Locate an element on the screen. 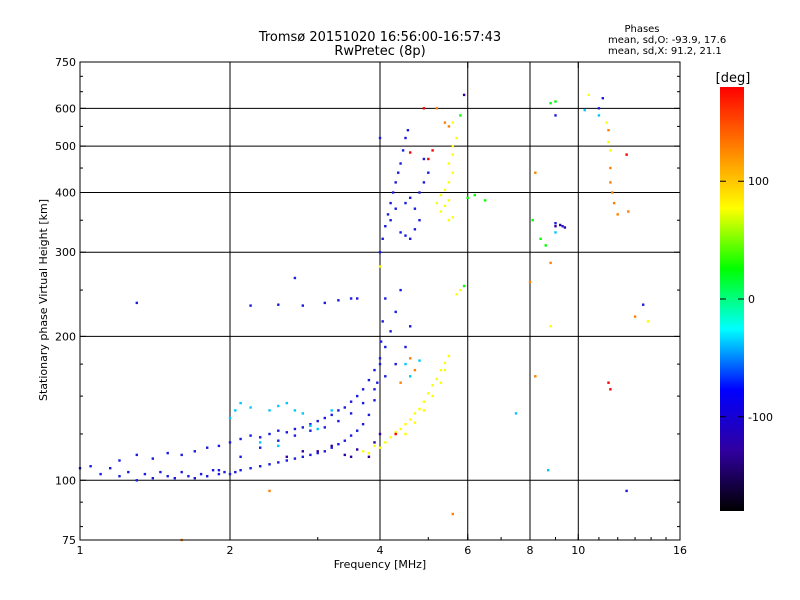  x-tick-label: 16 is located at coordinates (680, 550).